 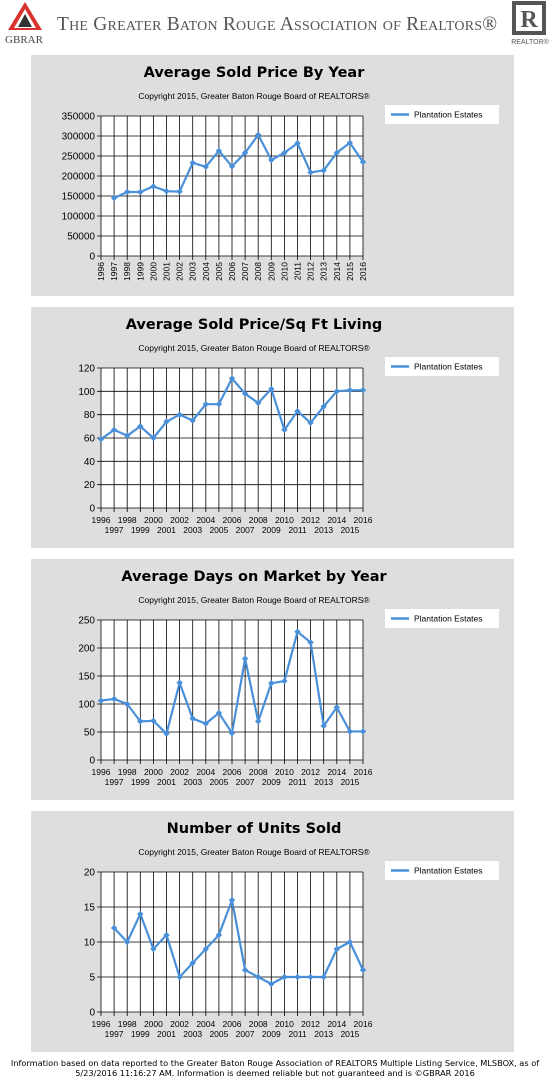 What do you see at coordinates (255, 73) in the screenshot?
I see `chart-title: Average Sold Price By Year` at bounding box center [255, 73].